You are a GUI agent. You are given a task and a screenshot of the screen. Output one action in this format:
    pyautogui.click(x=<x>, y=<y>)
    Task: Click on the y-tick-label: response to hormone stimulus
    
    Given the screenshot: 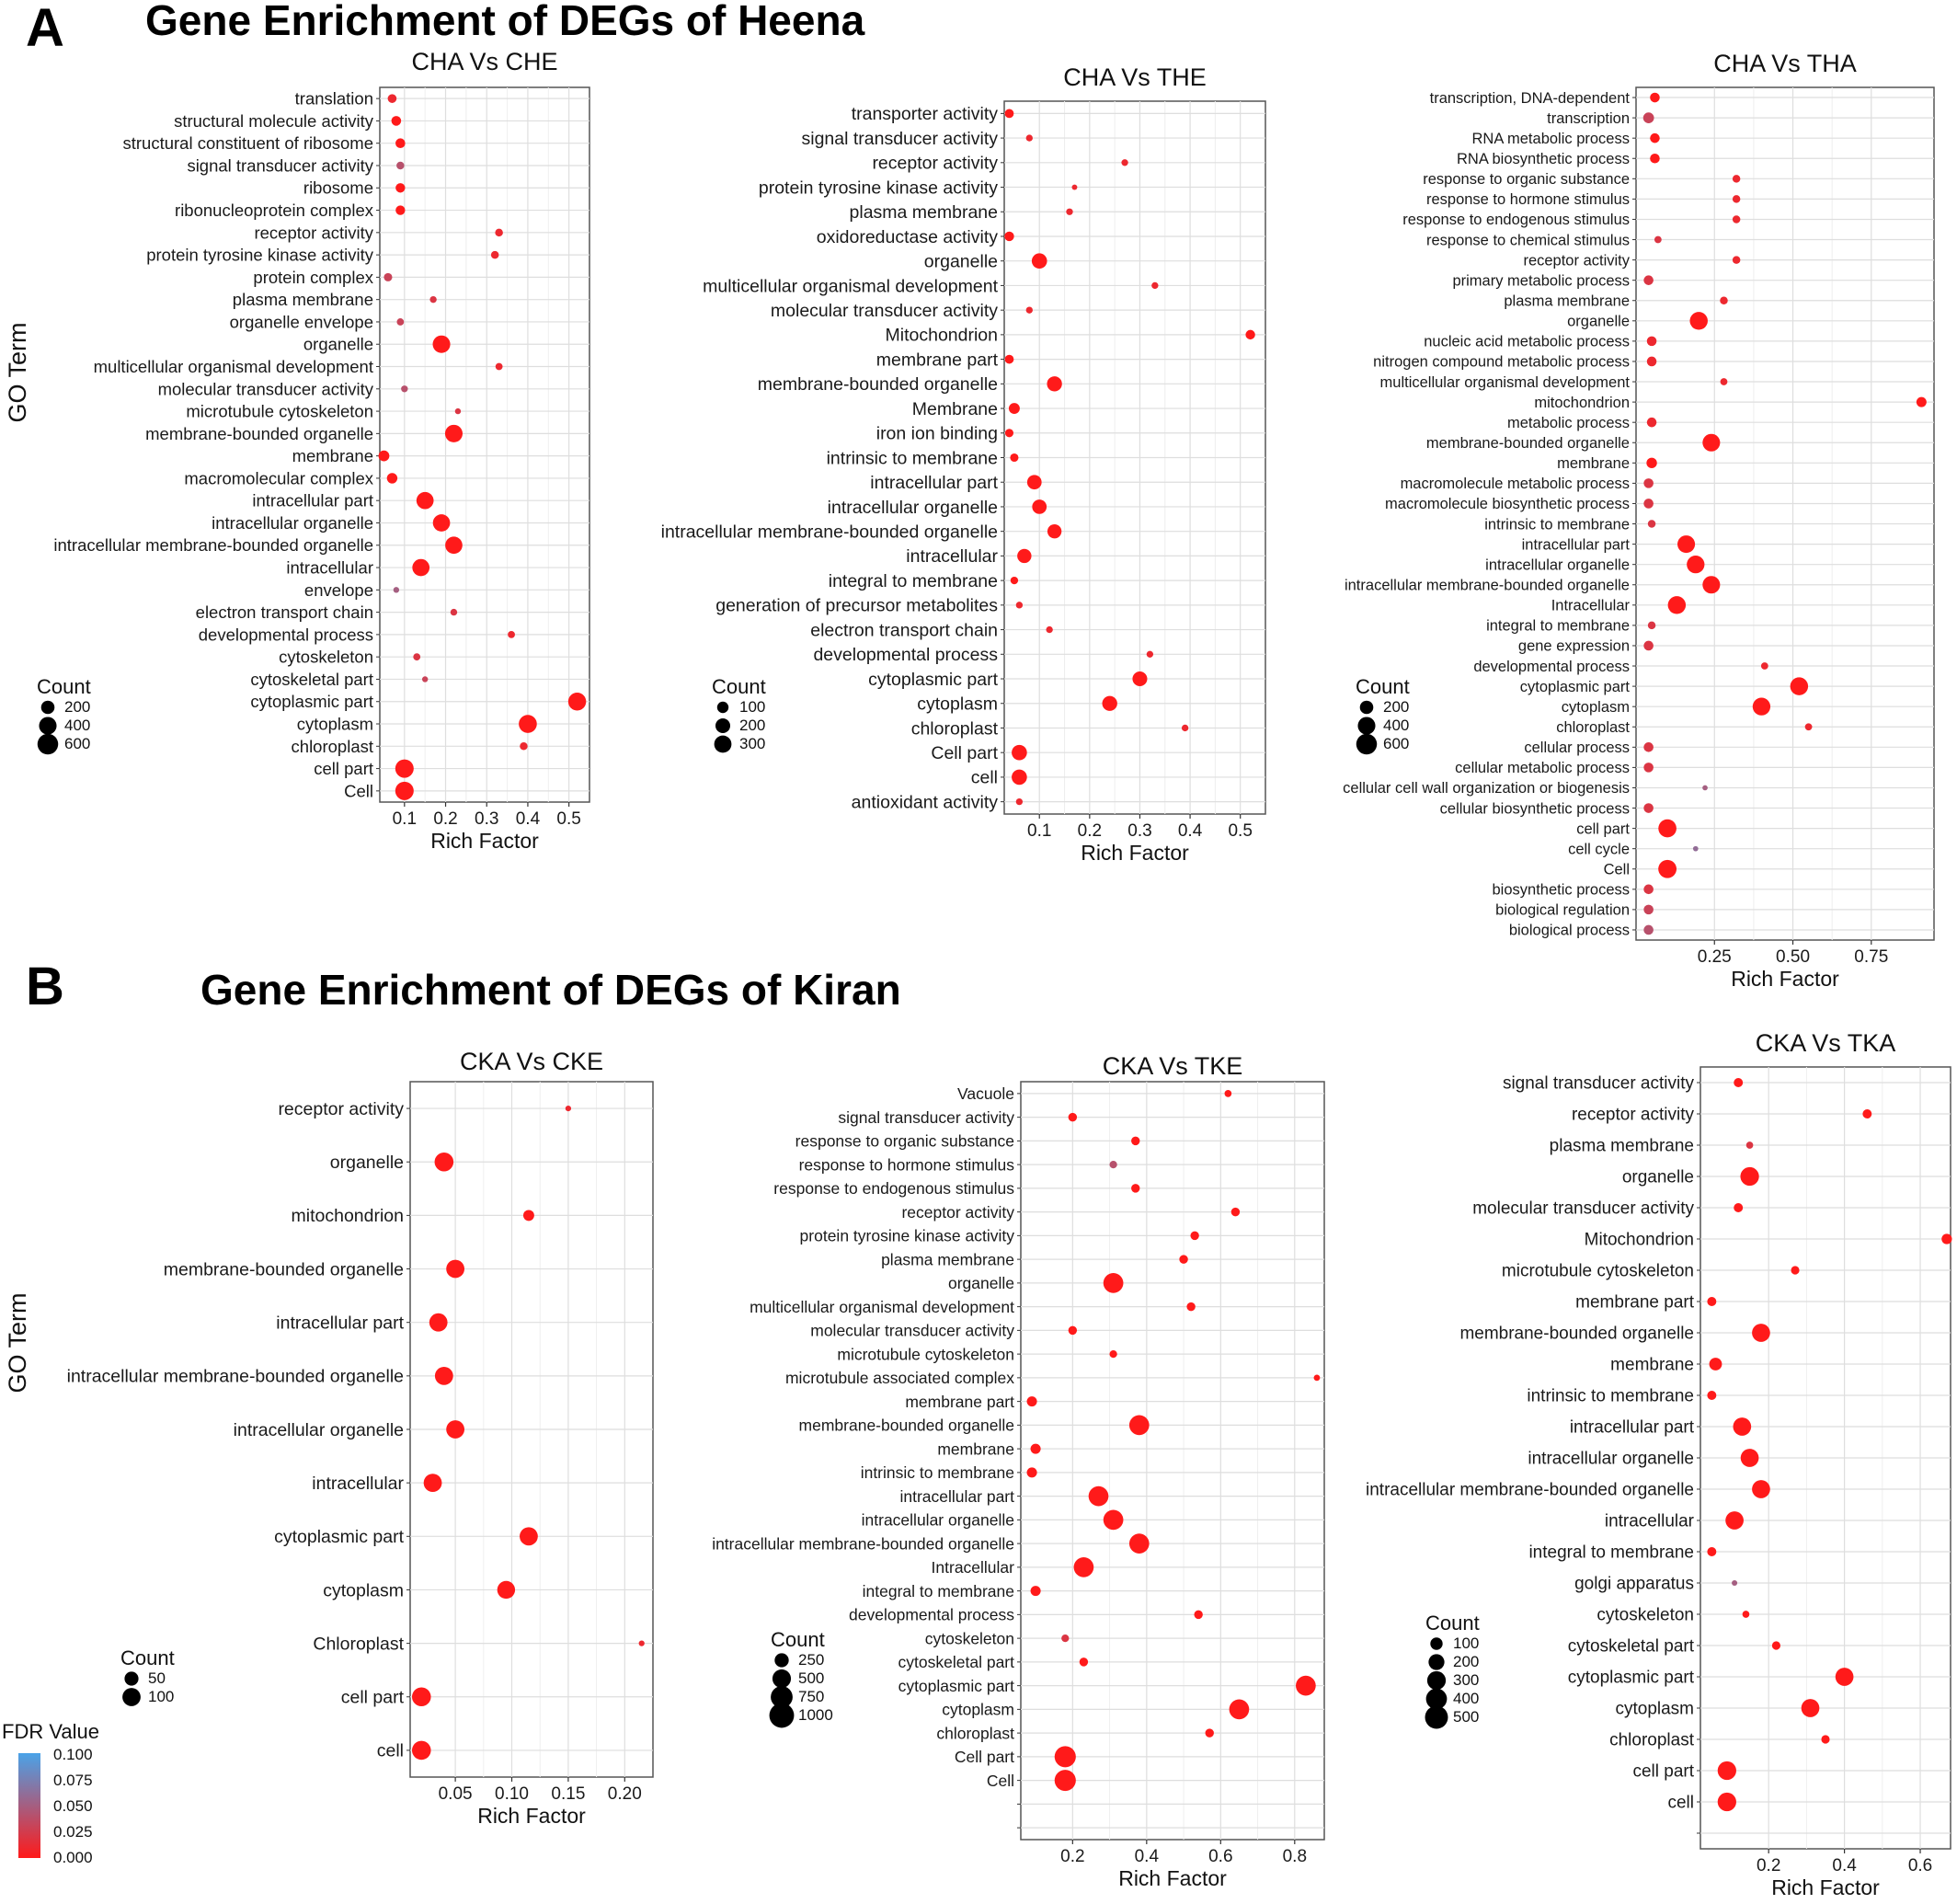 What is the action you would take?
    pyautogui.click(x=1528, y=199)
    